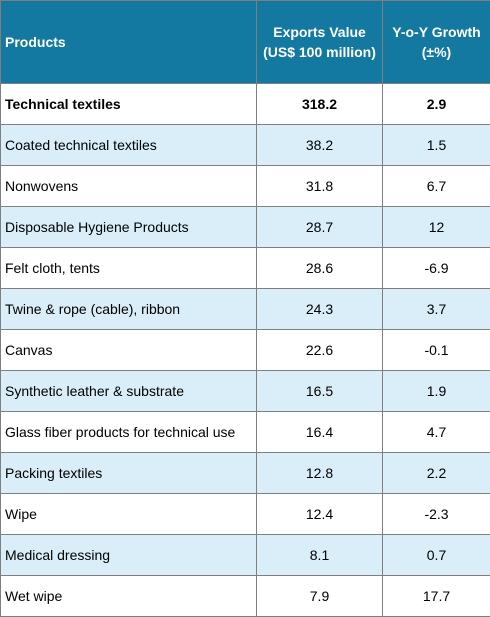  I want to click on table-row: Medical dressing 8.1 0.7, so click(245, 555).